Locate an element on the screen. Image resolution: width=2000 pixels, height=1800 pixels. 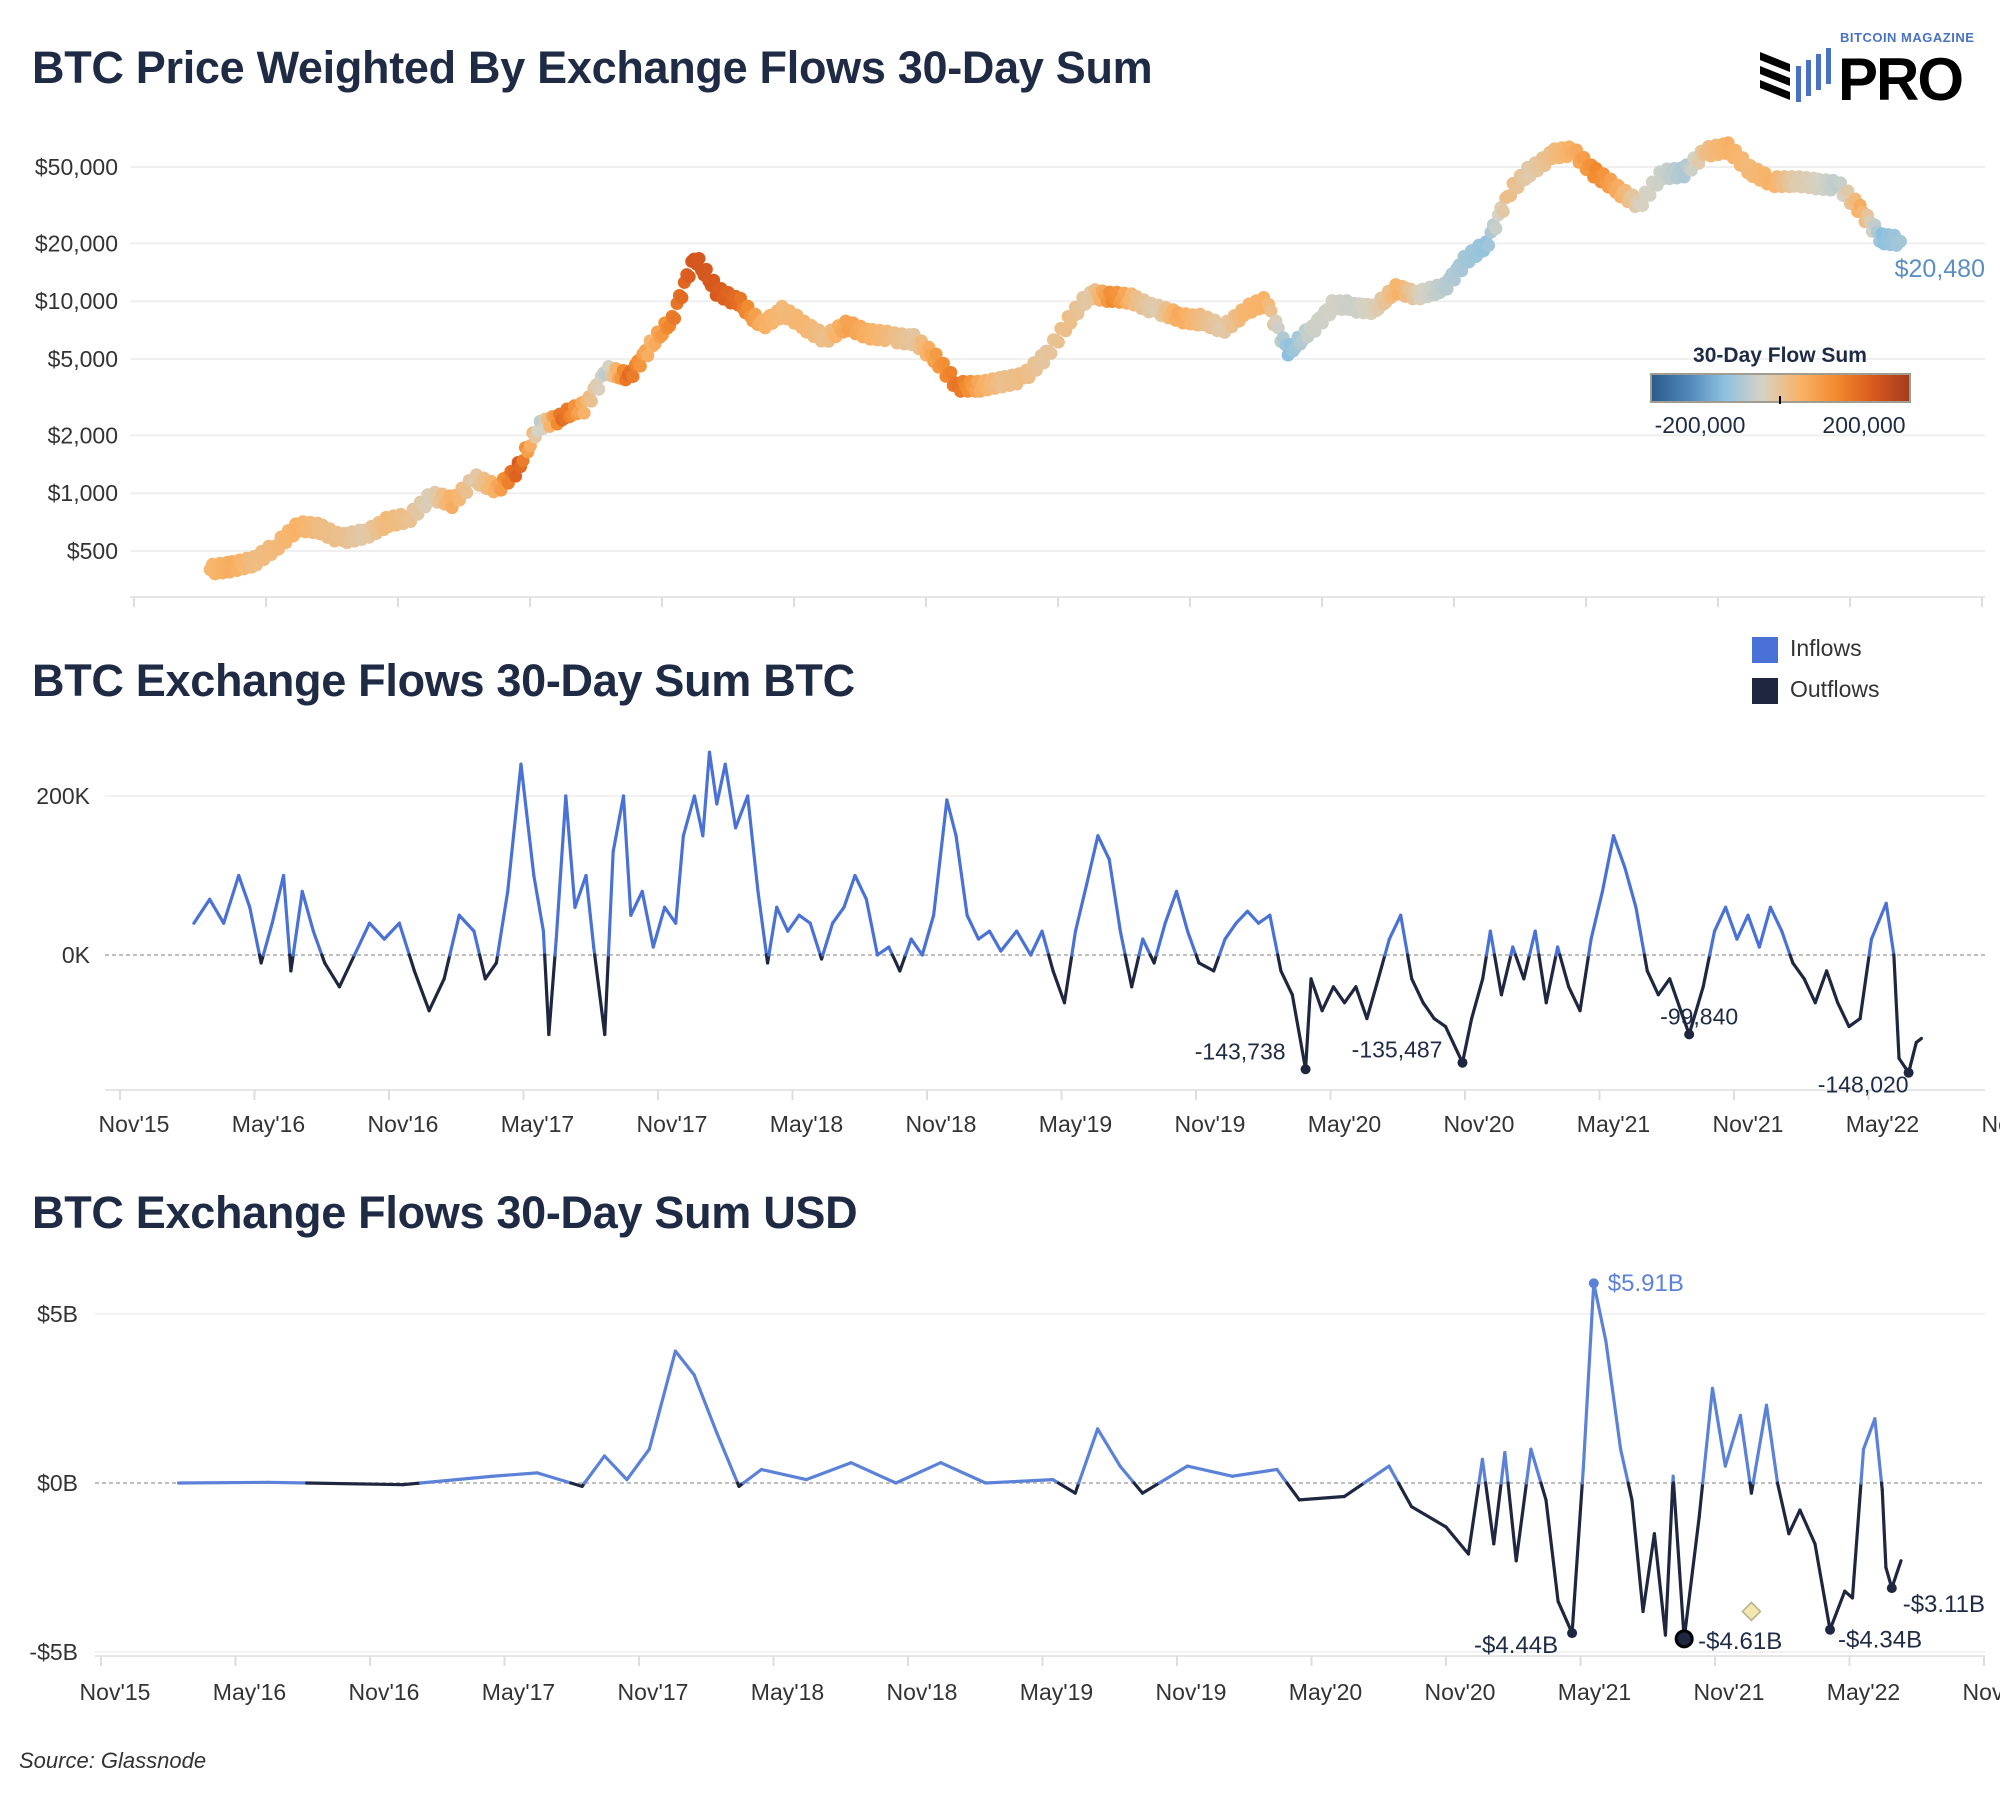
legend-outflows: Outflows is located at coordinates (1815, 690).